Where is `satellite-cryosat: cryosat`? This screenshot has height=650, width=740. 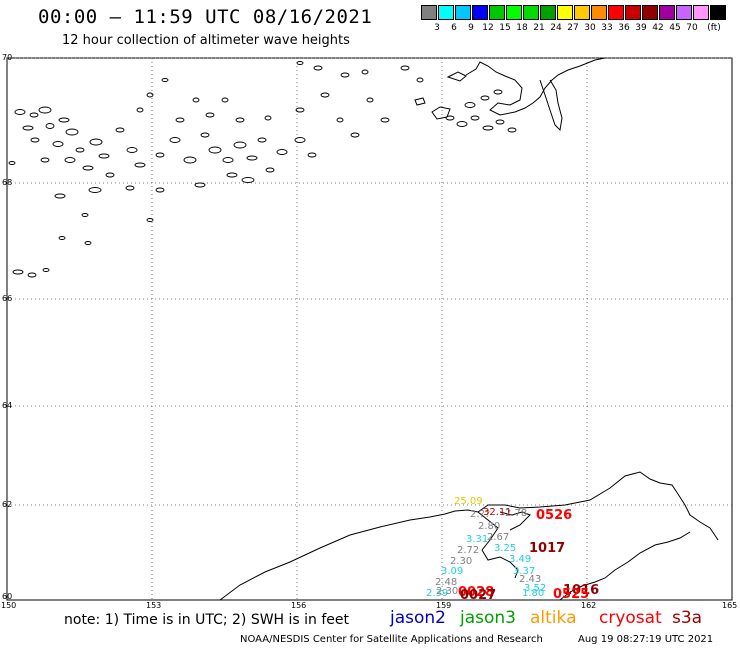
satellite-cryosat: cryosat is located at coordinates (630, 618).